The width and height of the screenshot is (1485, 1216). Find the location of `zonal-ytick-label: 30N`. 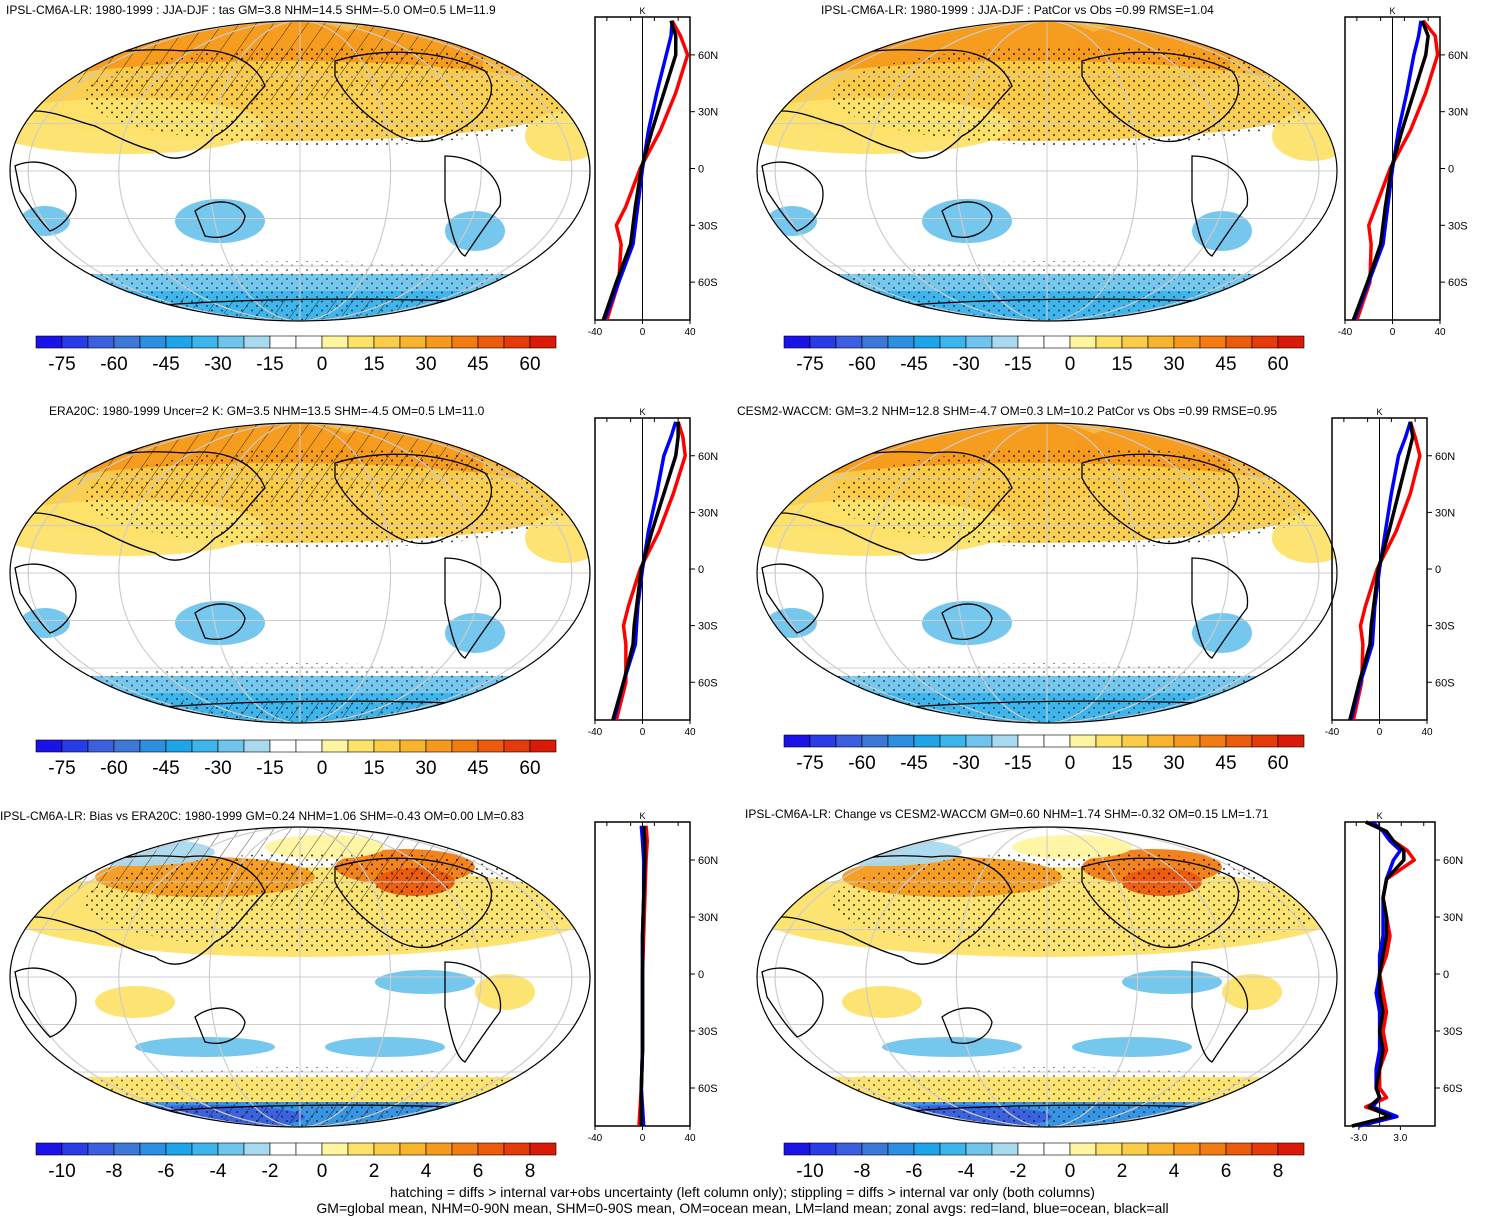

zonal-ytick-label: 30N is located at coordinates (1453, 918).